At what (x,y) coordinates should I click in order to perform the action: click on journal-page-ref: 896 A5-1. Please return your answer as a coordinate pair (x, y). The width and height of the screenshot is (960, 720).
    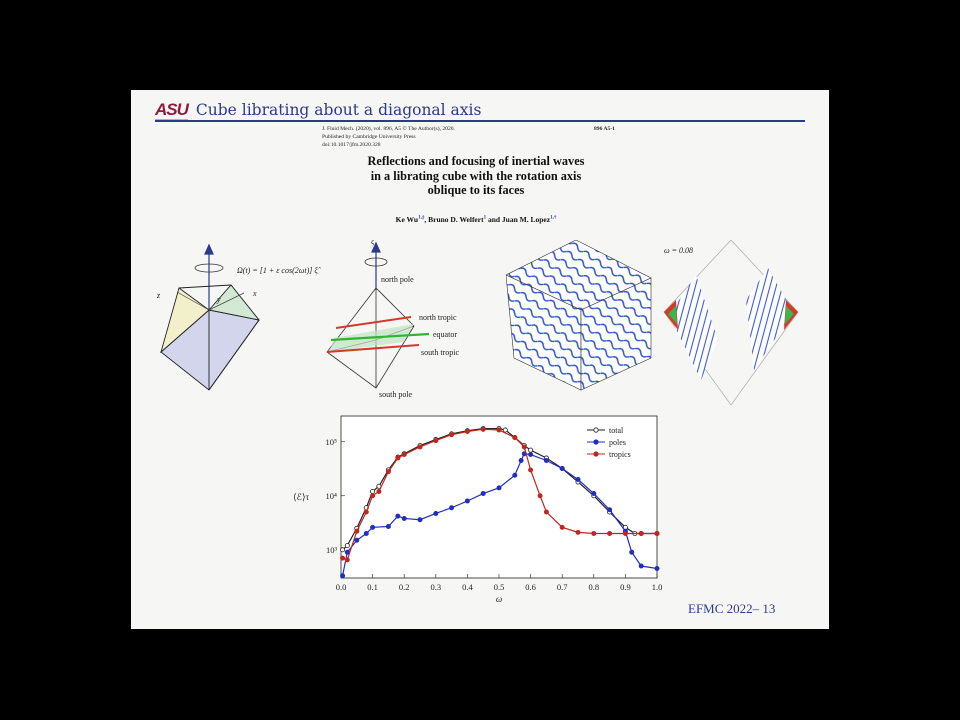
    Looking at the image, I should click on (604, 129).